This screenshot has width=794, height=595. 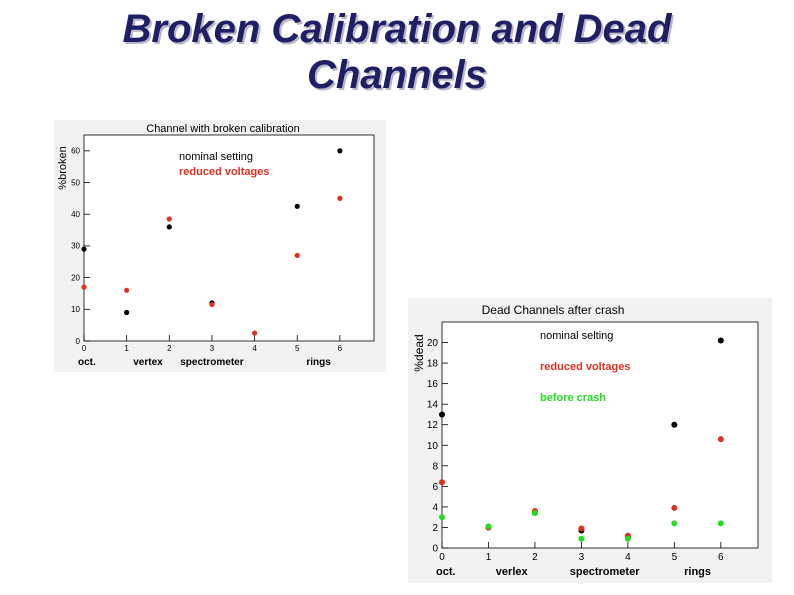 I want to click on y-axis-label: %broken, so click(x=63, y=167).